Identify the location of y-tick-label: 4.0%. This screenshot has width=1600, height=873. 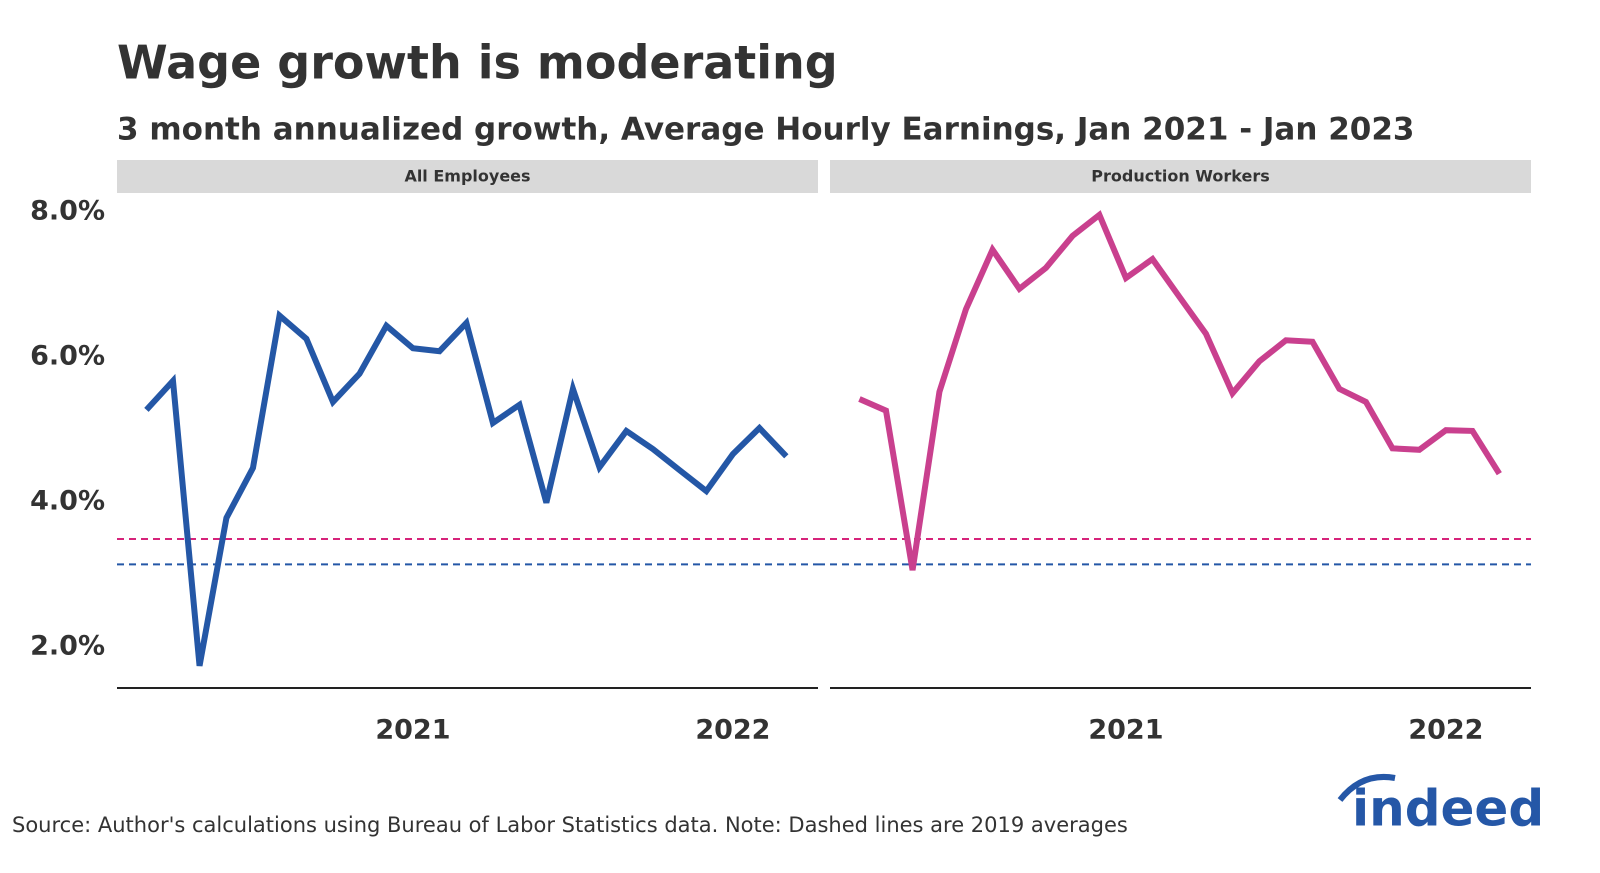
(67, 500).